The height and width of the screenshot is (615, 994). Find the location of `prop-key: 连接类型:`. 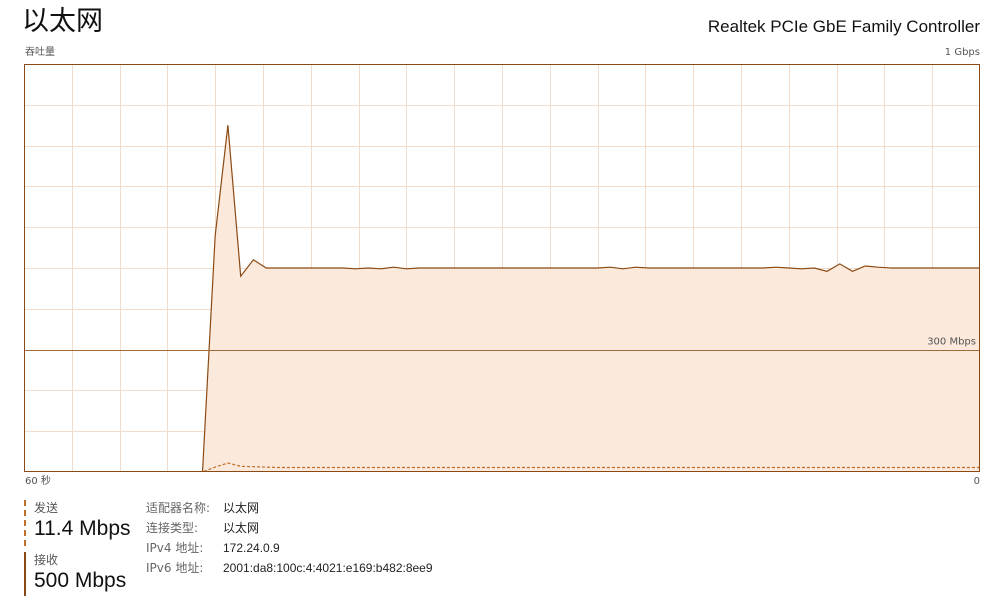

prop-key: 连接类型: is located at coordinates (172, 528).